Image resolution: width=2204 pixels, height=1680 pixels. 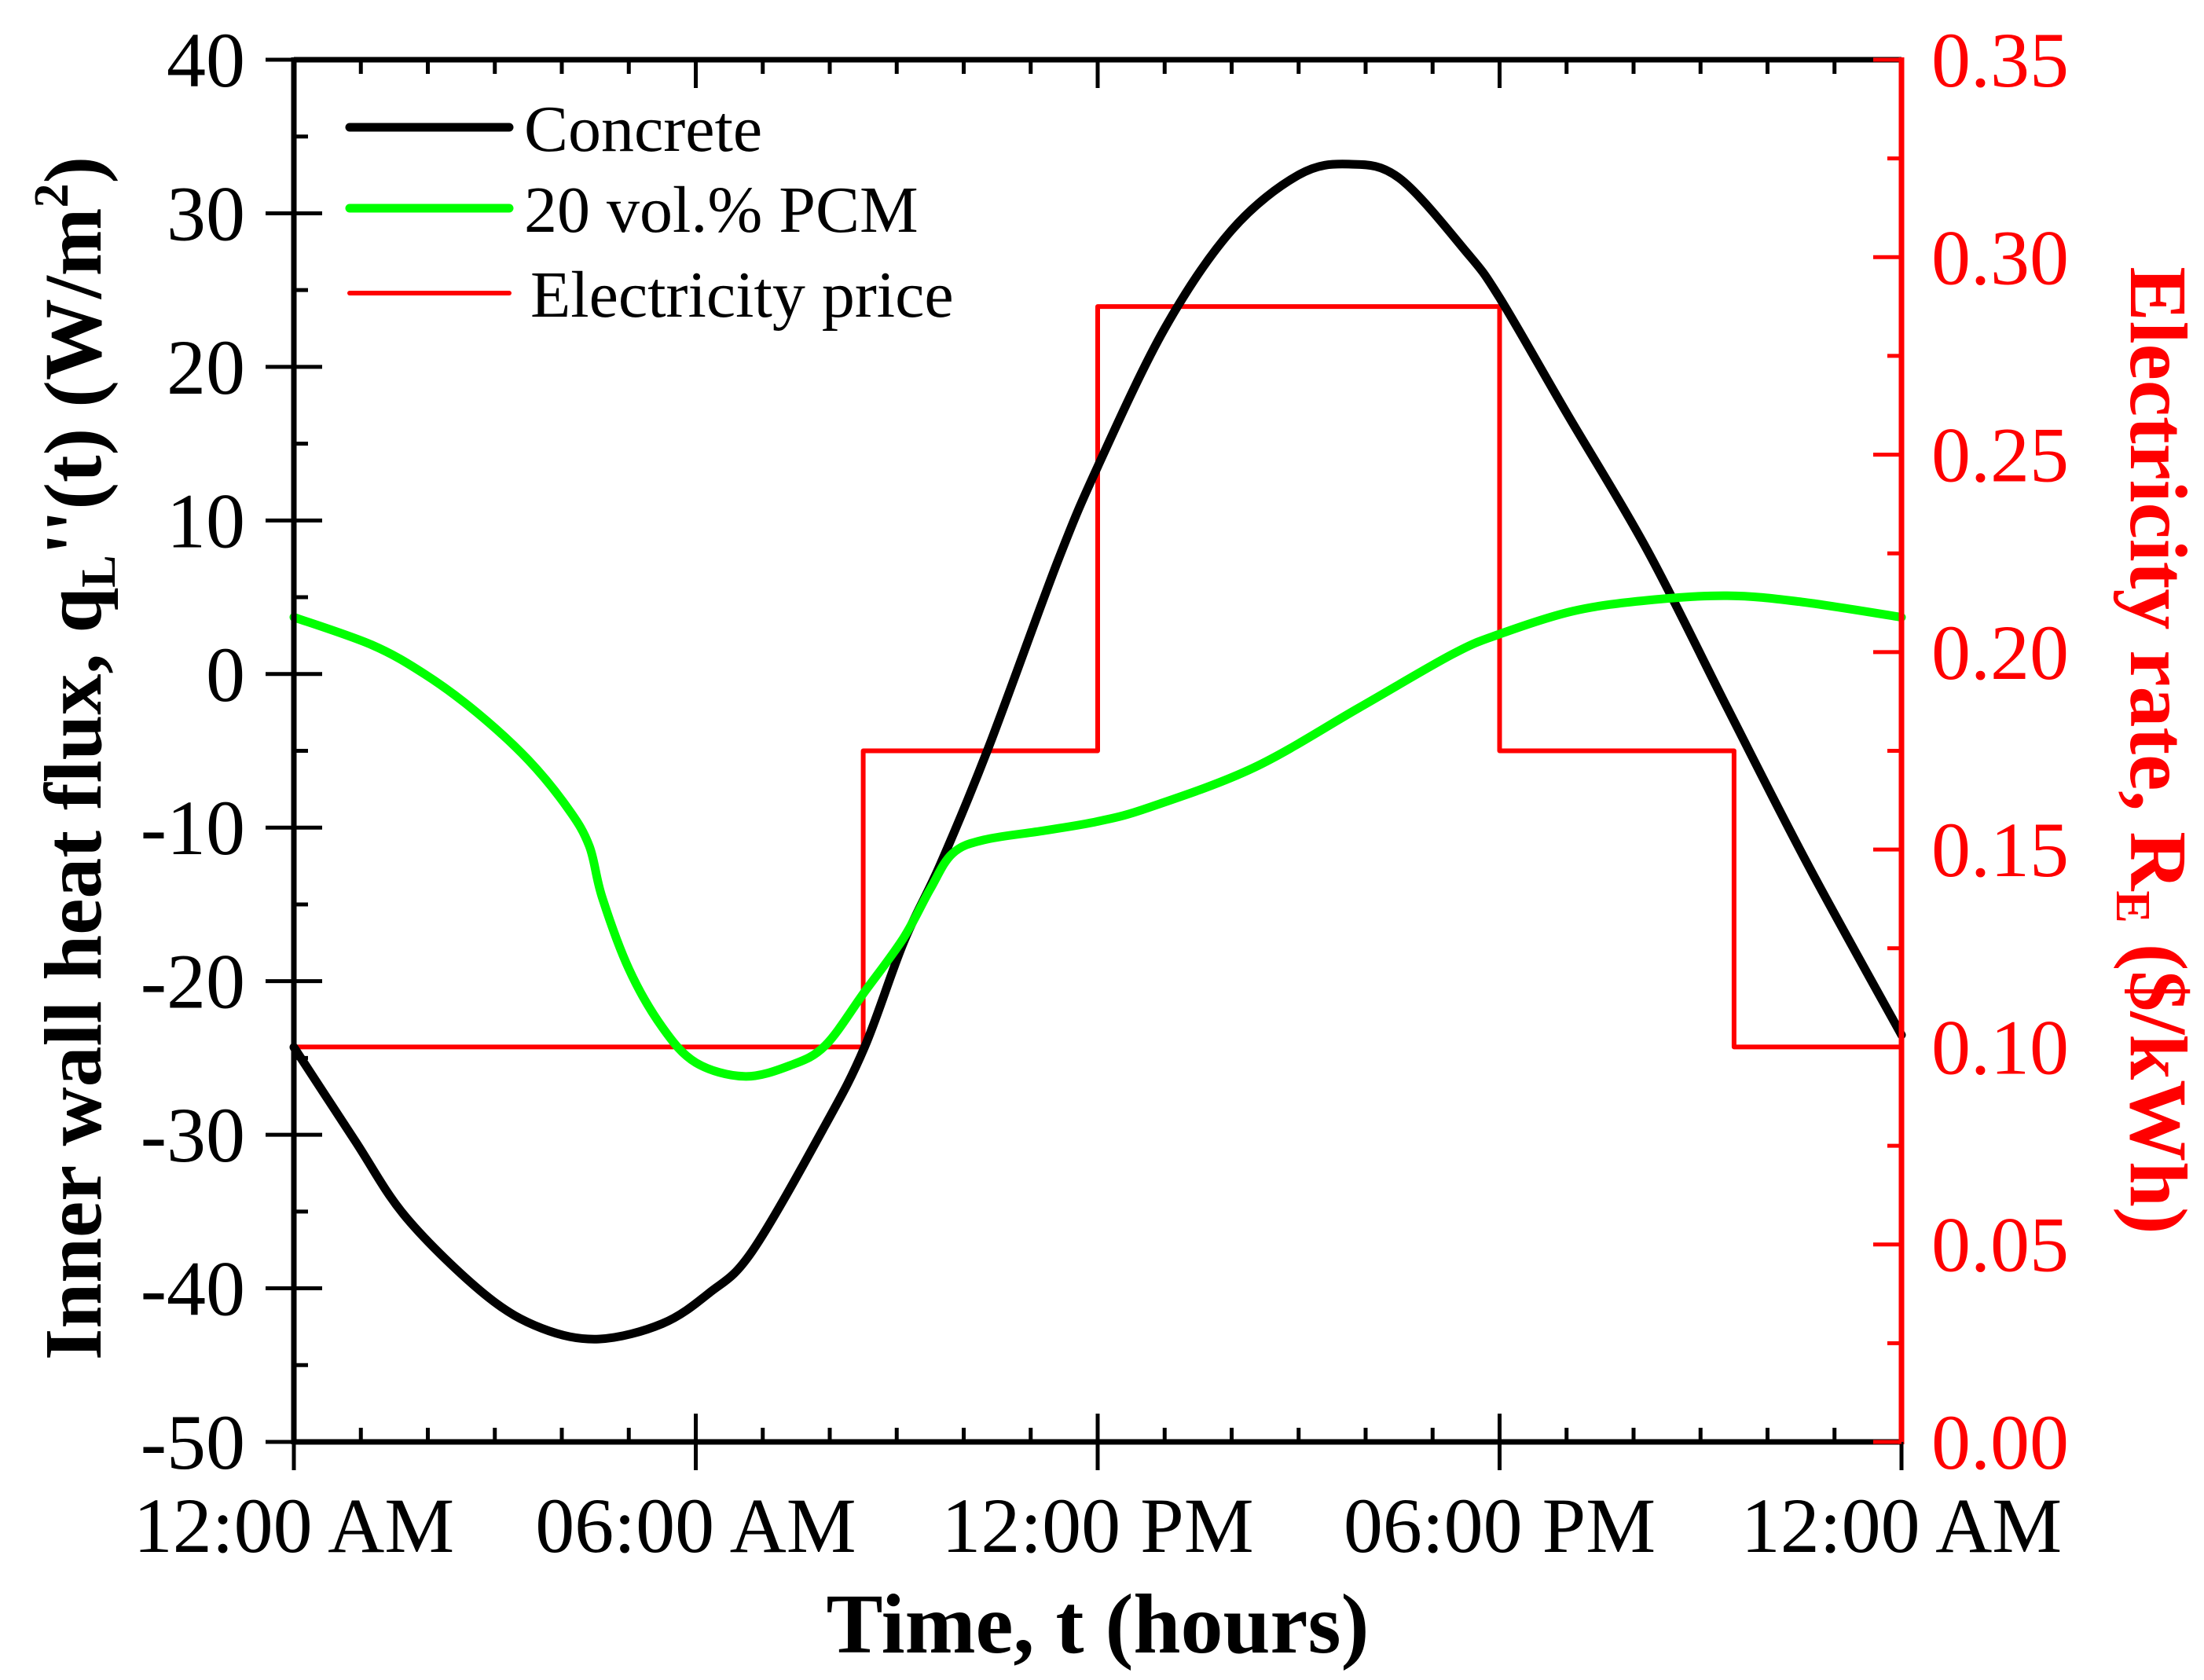 I want to click on y-axis-title: Inner wall heat flux, qL''(t) (W/m2), so click(x=76, y=758).